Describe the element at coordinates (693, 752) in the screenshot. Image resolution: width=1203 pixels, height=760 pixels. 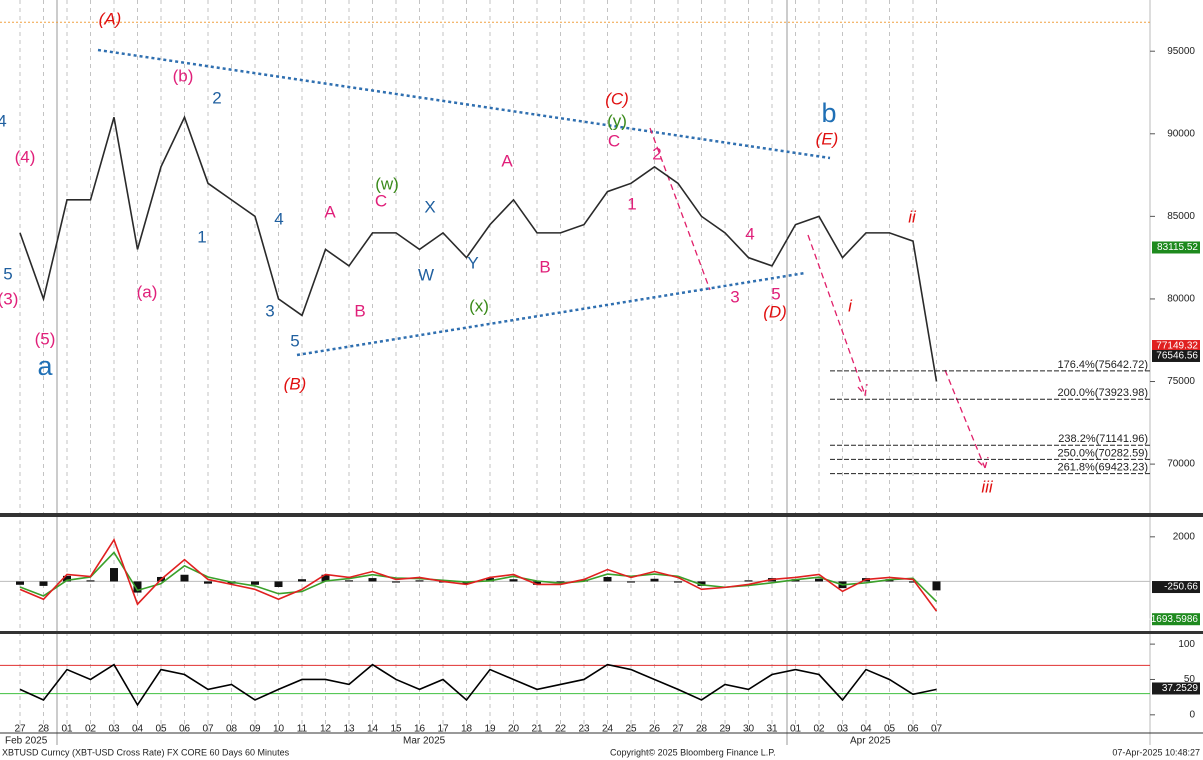
I see `footer-center: Copyright© 2025 Bloomberg Finance L.P.` at that location.